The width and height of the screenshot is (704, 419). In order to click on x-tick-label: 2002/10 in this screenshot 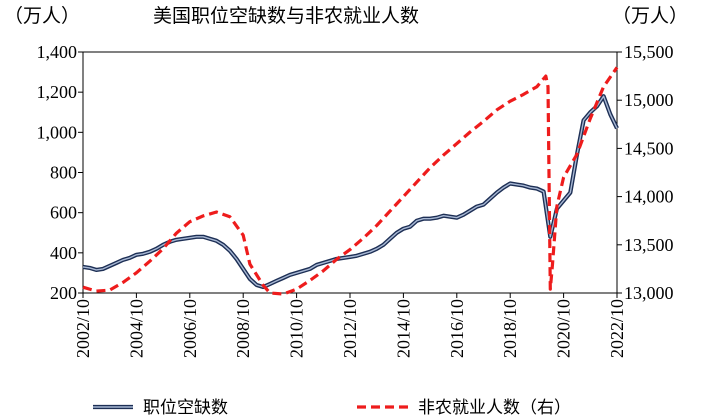, I will do `click(83, 328)`.